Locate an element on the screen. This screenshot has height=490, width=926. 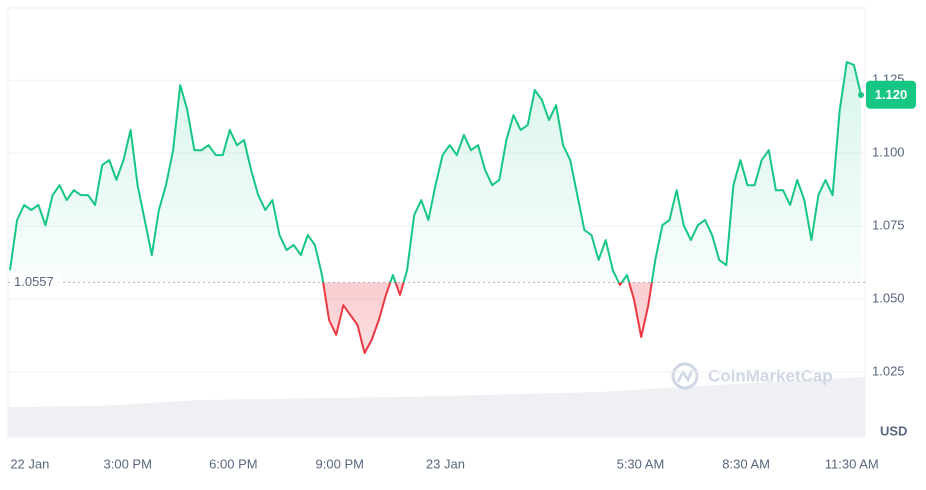
price-badge is located at coordinates (891, 94).